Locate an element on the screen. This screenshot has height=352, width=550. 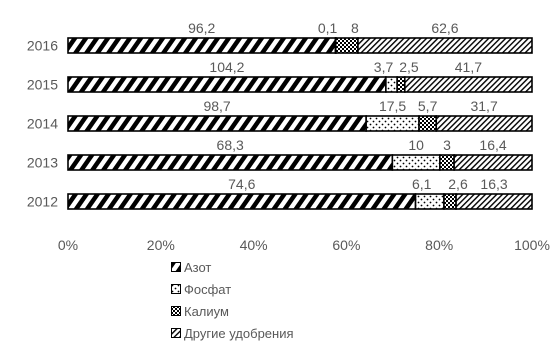
data-label-phosphate-2014: 17,5 is located at coordinates (392, 106).